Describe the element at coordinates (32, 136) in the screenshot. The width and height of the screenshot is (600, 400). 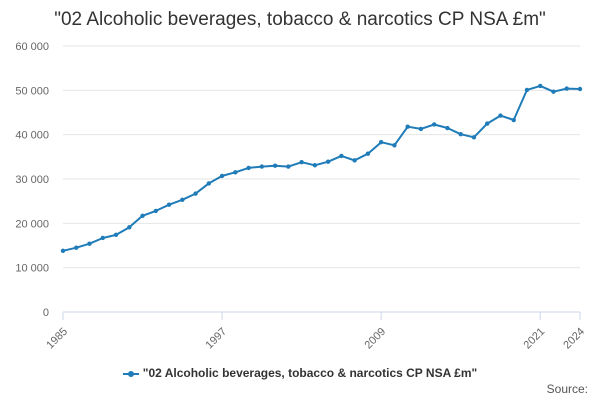
I see `y-tick-label: 40 000` at that location.